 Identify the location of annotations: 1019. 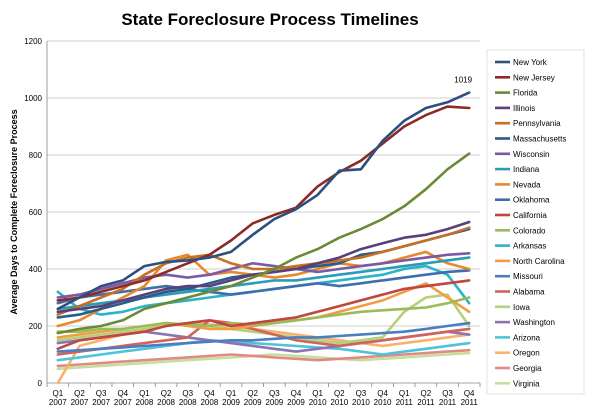
(463, 80).